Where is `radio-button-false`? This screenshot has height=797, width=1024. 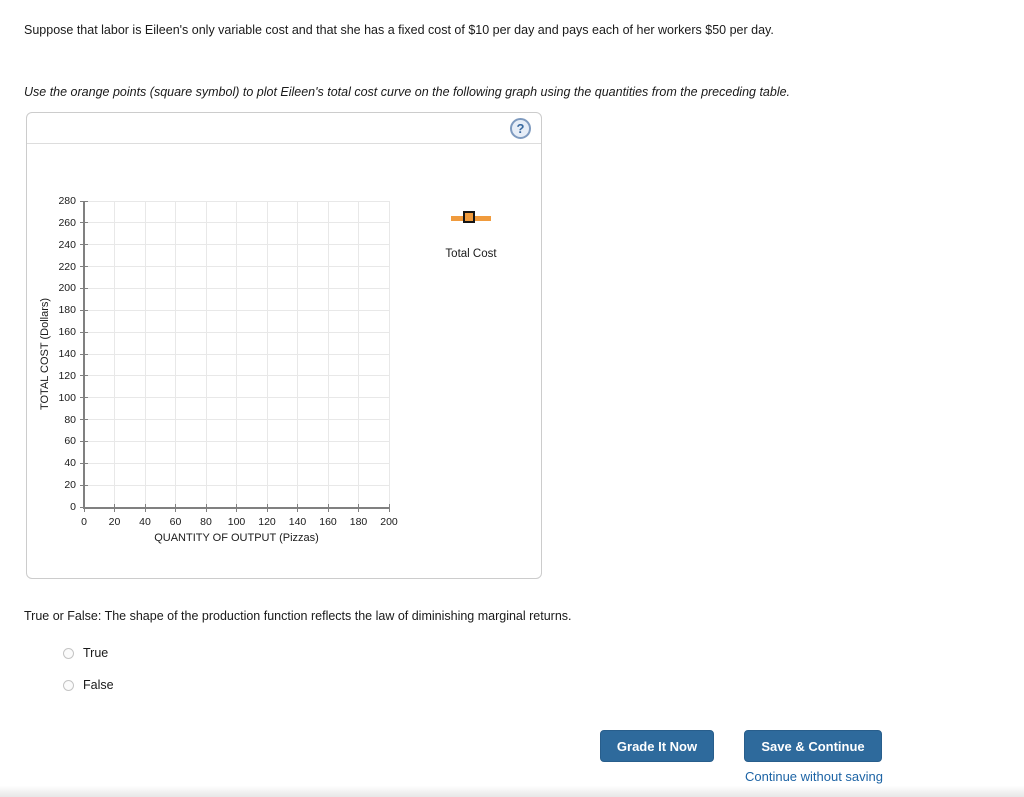 radio-button-false is located at coordinates (68, 685).